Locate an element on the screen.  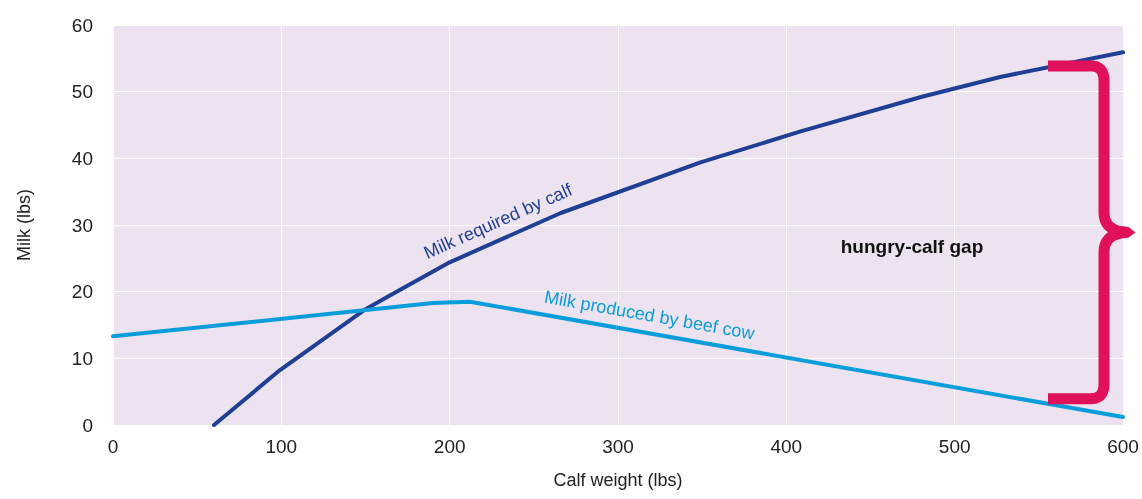
y-tick-label: 30 is located at coordinates (82, 225).